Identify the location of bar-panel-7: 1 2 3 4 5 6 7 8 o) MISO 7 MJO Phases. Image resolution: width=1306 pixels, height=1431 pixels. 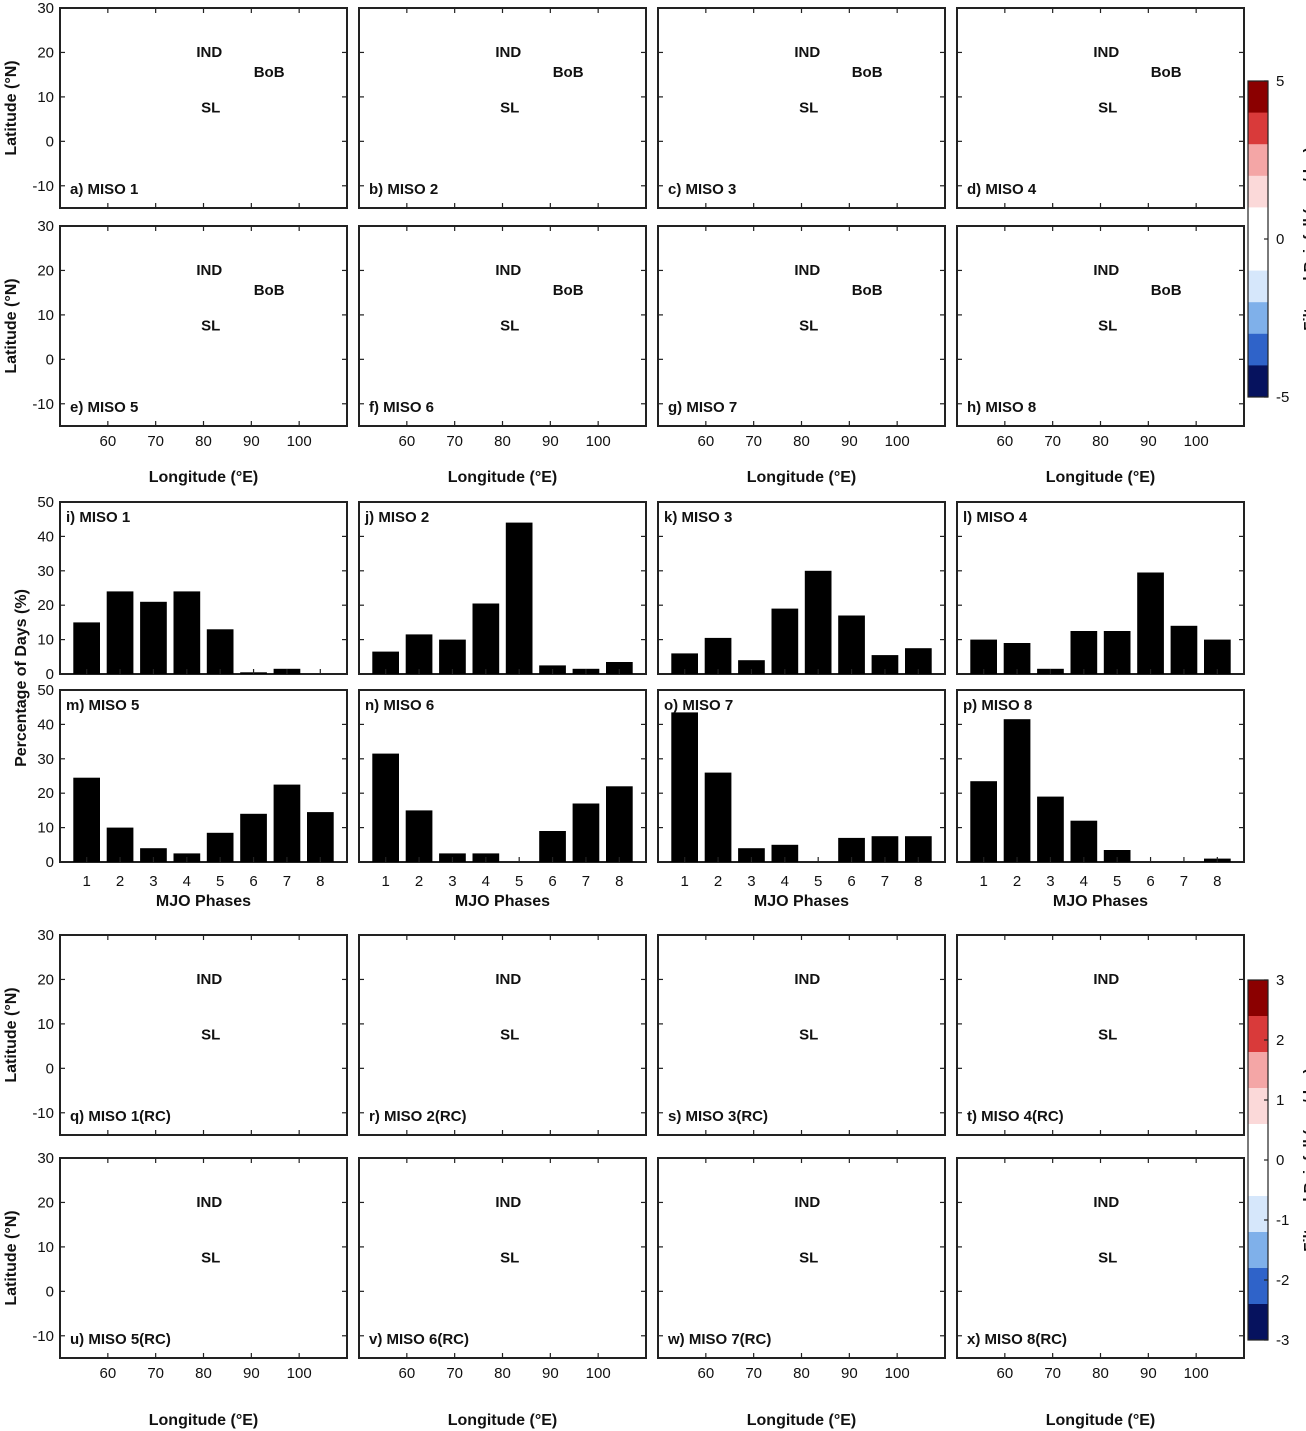
(801, 799).